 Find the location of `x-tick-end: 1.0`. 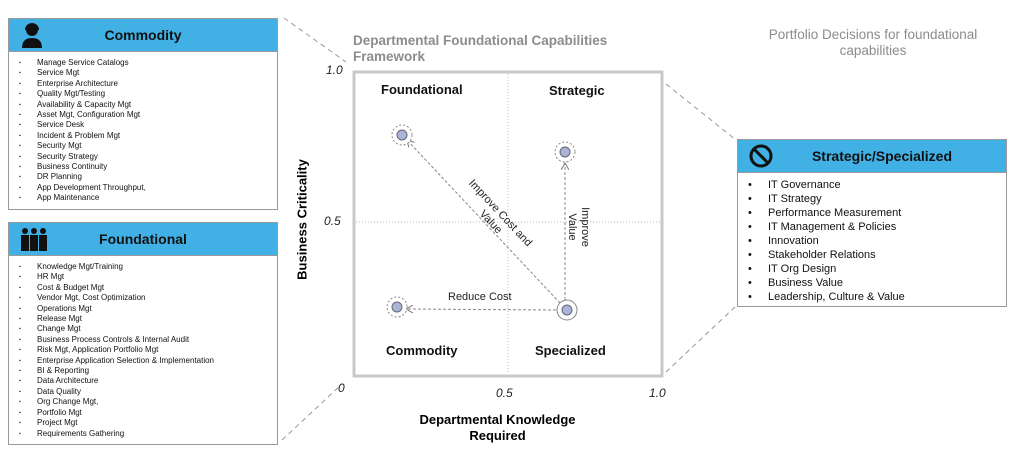

x-tick-end: 1.0 is located at coordinates (657, 393).